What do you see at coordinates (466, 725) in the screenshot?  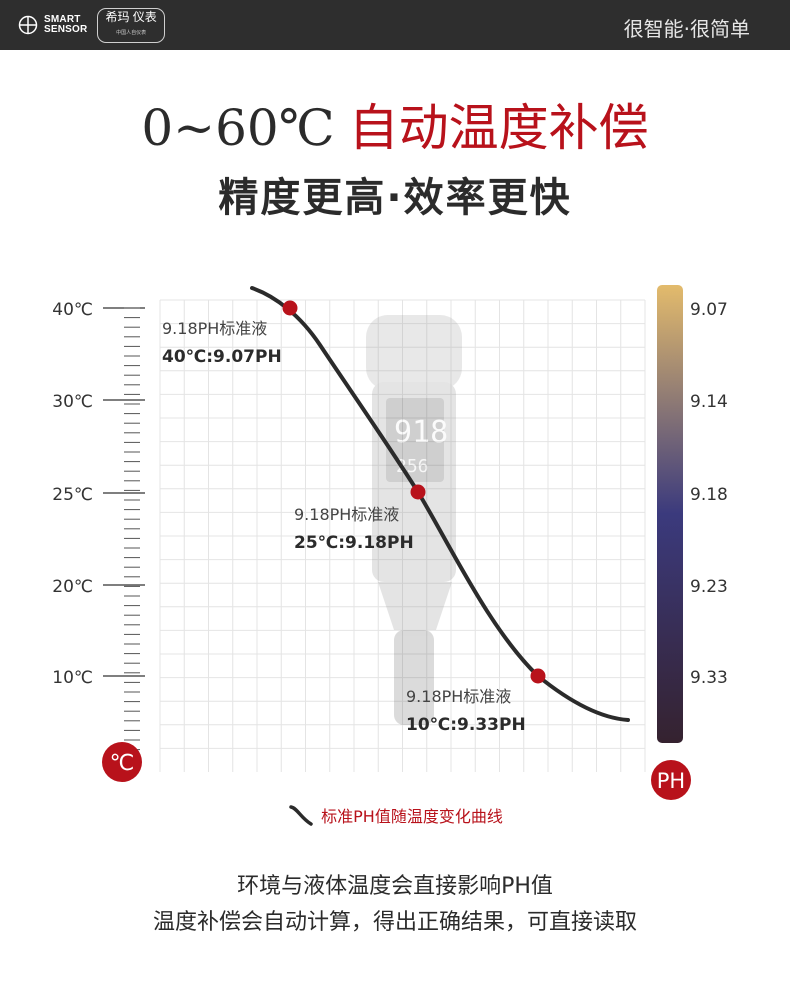 I see `data-point-value: 10℃:9.33PH` at bounding box center [466, 725].